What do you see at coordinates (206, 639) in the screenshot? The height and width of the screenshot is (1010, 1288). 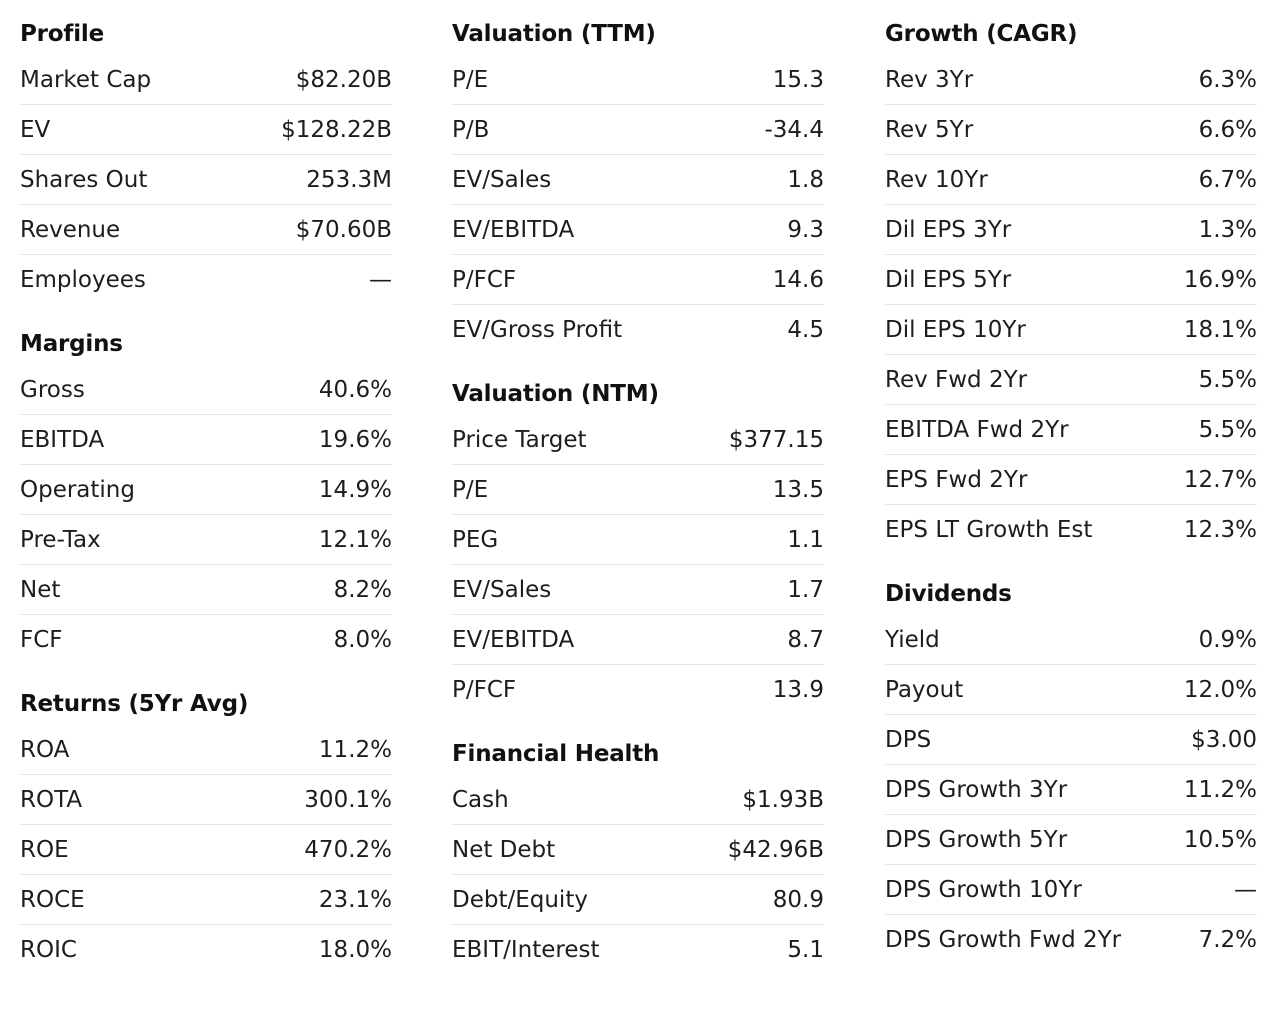 I see `metric-row-fcf: FCF 8.0%` at bounding box center [206, 639].